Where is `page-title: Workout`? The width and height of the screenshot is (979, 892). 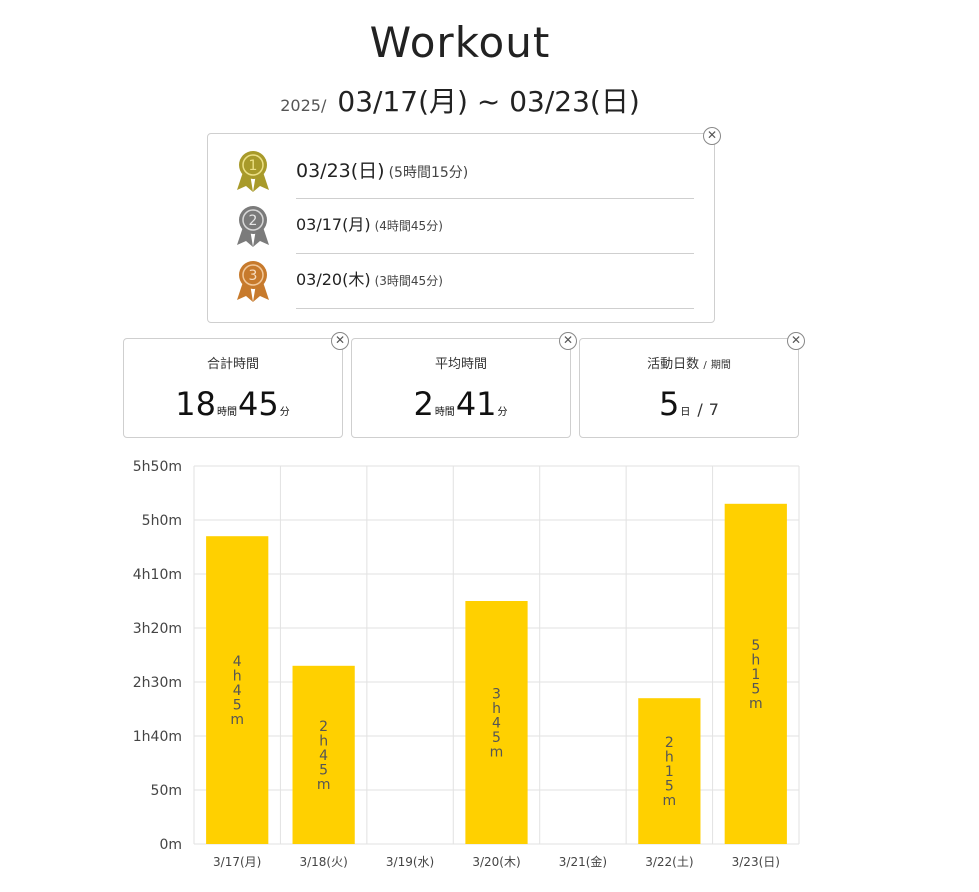 page-title: Workout is located at coordinates (460, 42).